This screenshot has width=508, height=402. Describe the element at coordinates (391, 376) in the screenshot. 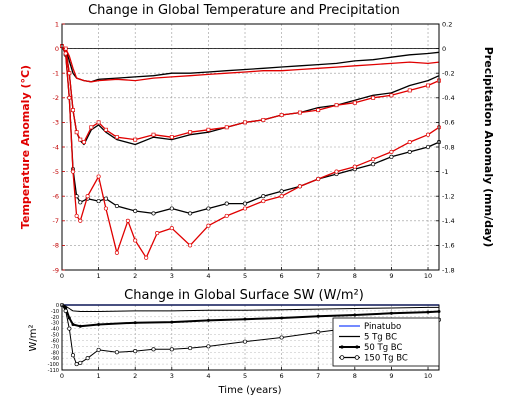

I see `bottom-x-tick-label: 9` at that location.